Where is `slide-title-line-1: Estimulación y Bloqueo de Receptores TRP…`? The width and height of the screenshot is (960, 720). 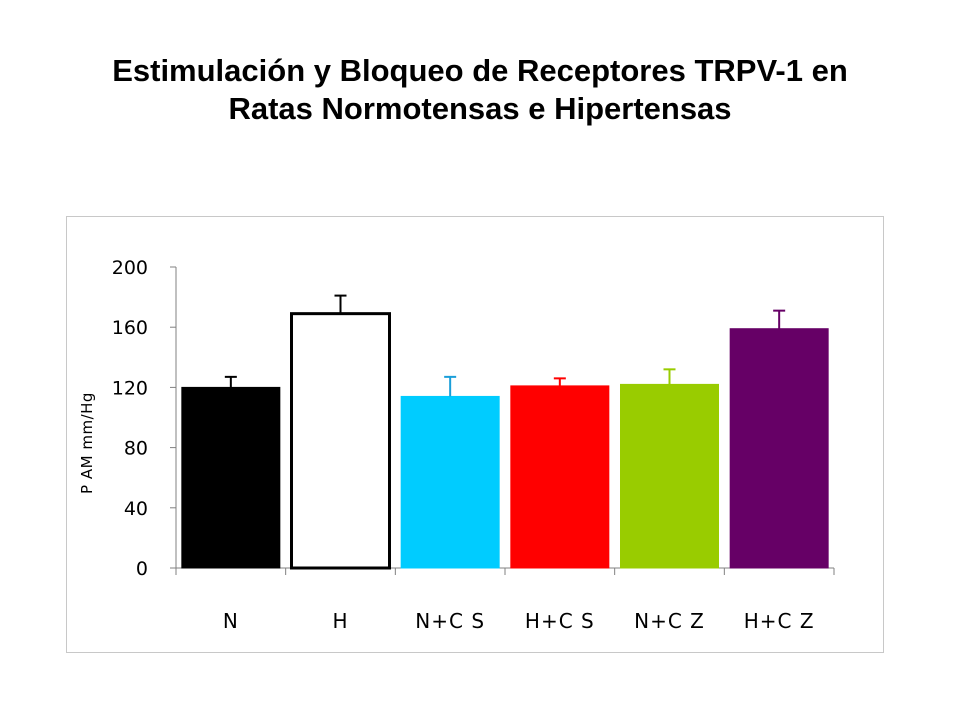
slide-title-line-1: Estimulación y Bloqueo de Receptores TRP… is located at coordinates (480, 70).